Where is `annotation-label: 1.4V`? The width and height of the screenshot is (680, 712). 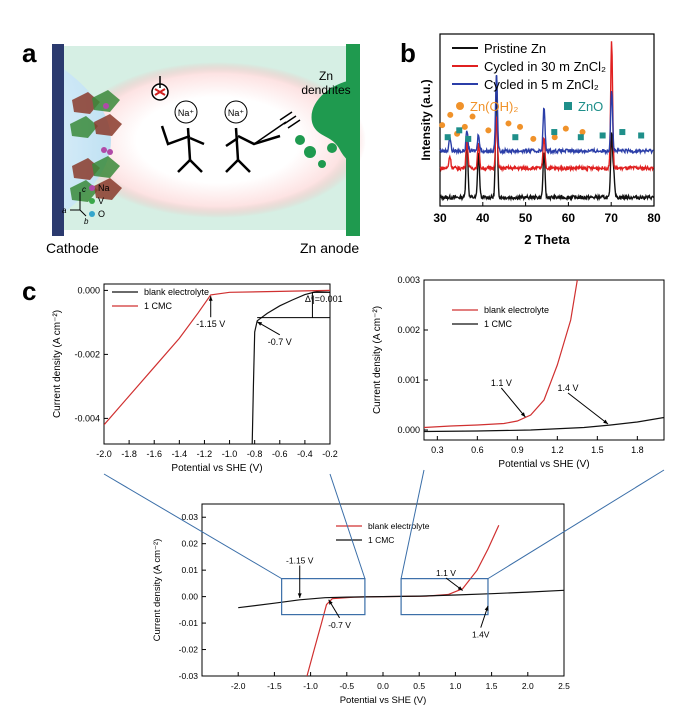
annotation-label: 1.4V is located at coordinates (481, 635).